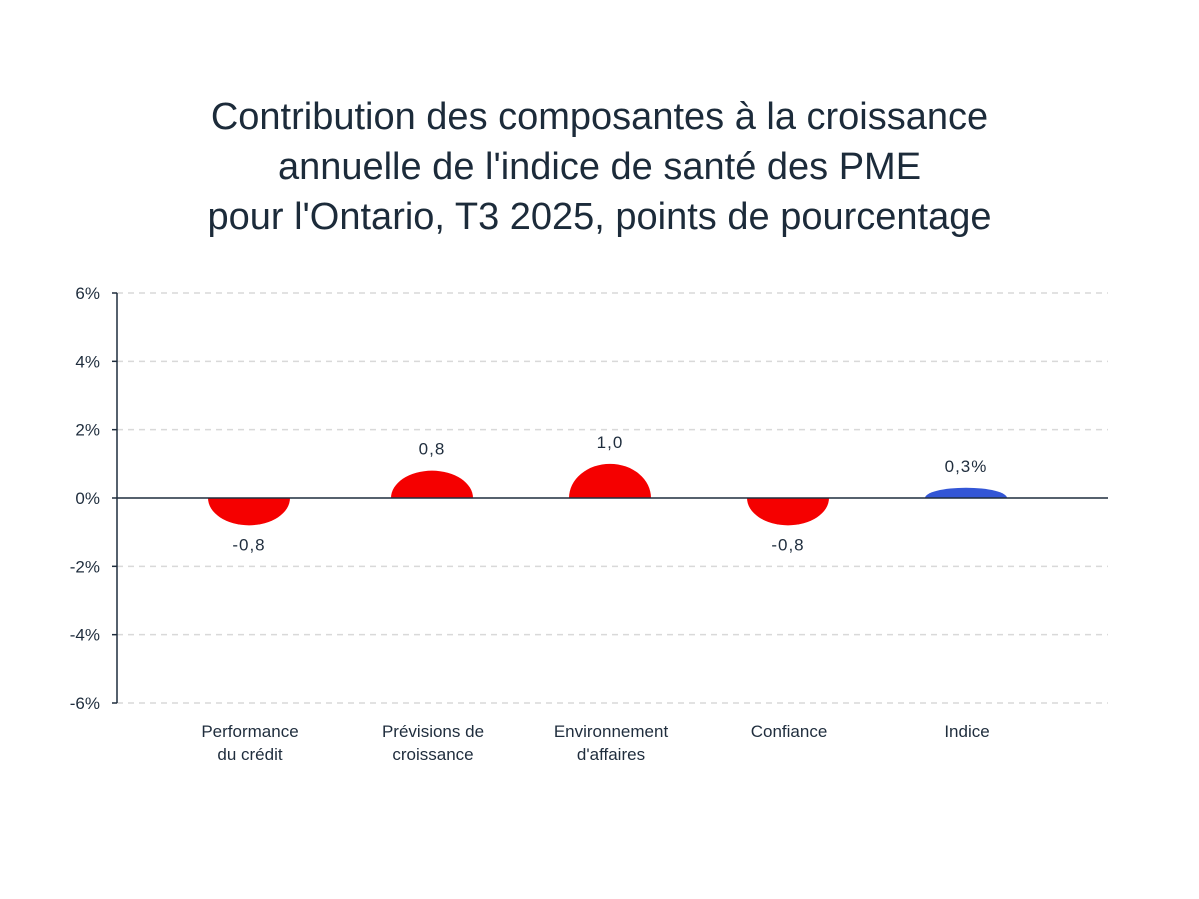  I want to click on x-tick-label: Performance, so click(249, 731).